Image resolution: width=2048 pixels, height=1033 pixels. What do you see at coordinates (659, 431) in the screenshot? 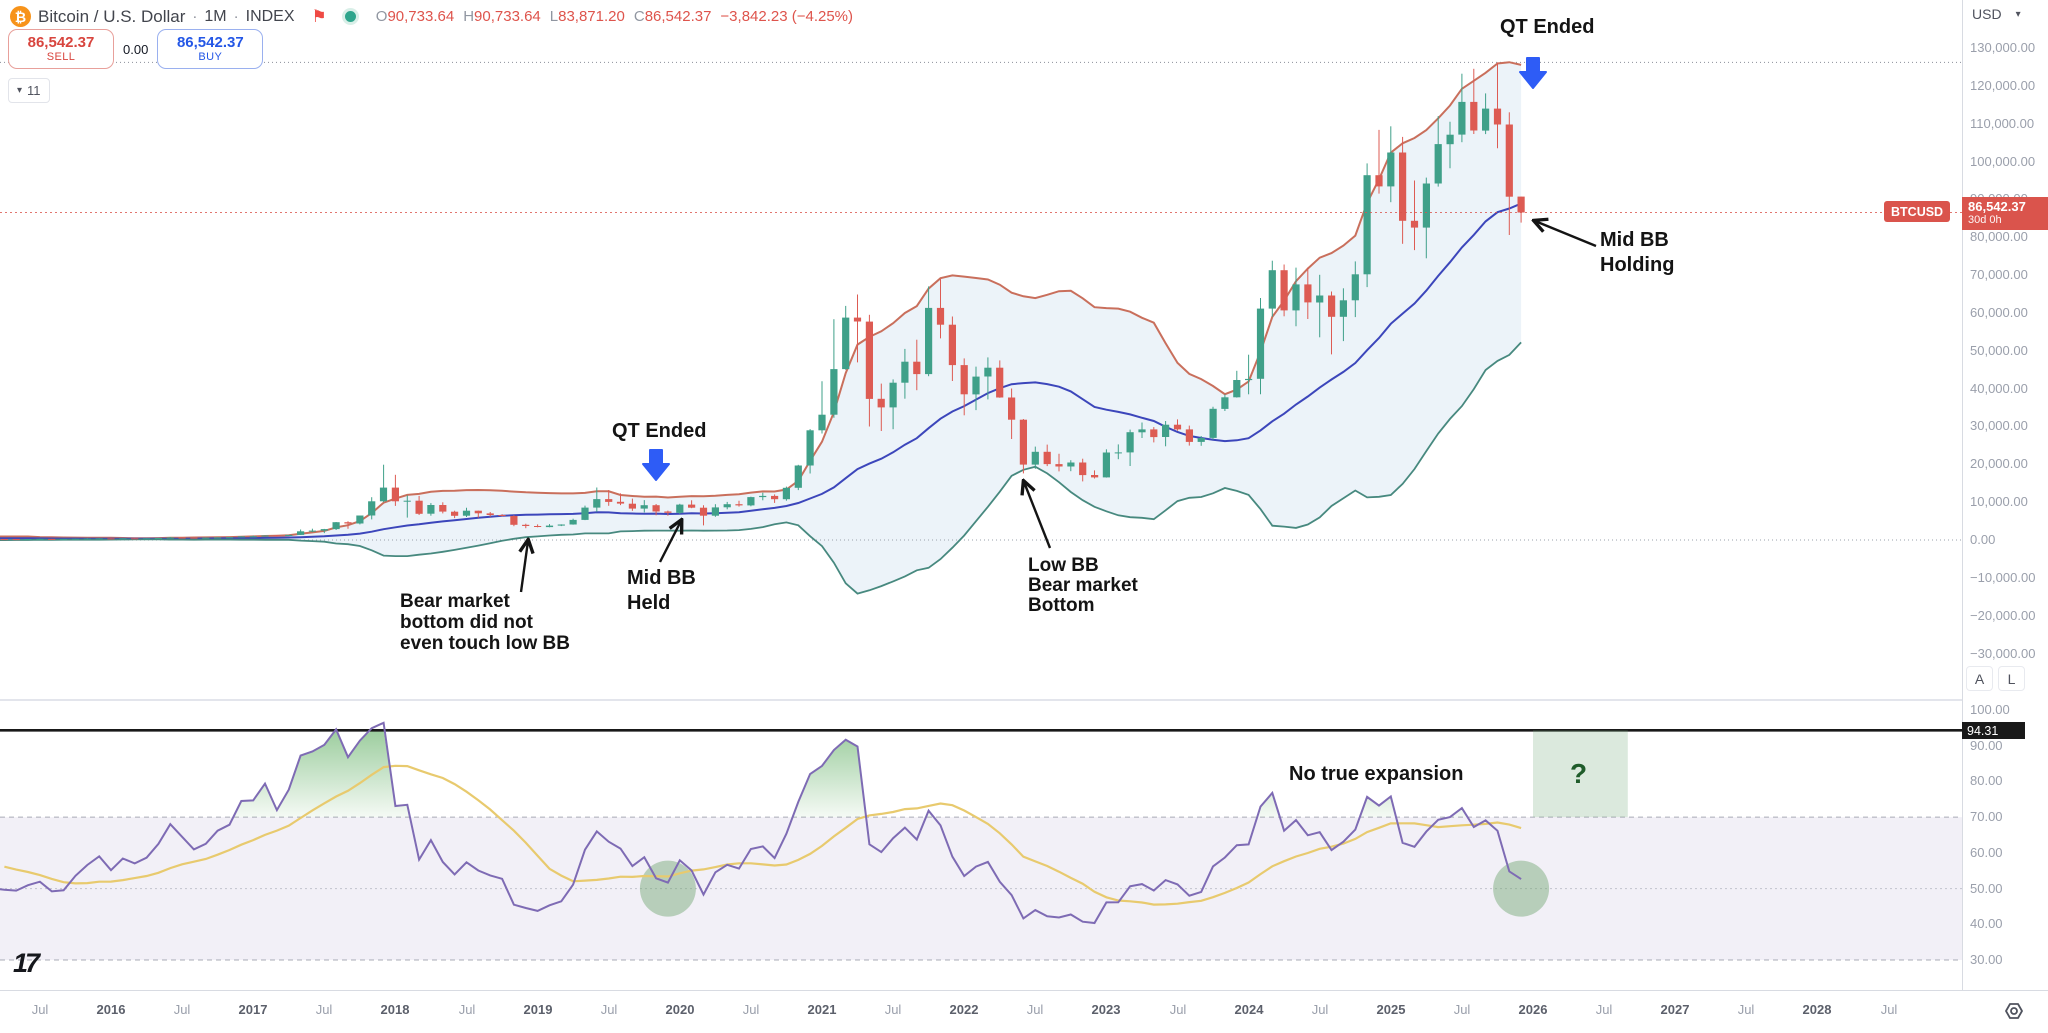
I see `annotation-qt-ended-mid: QT Ended` at bounding box center [659, 431].